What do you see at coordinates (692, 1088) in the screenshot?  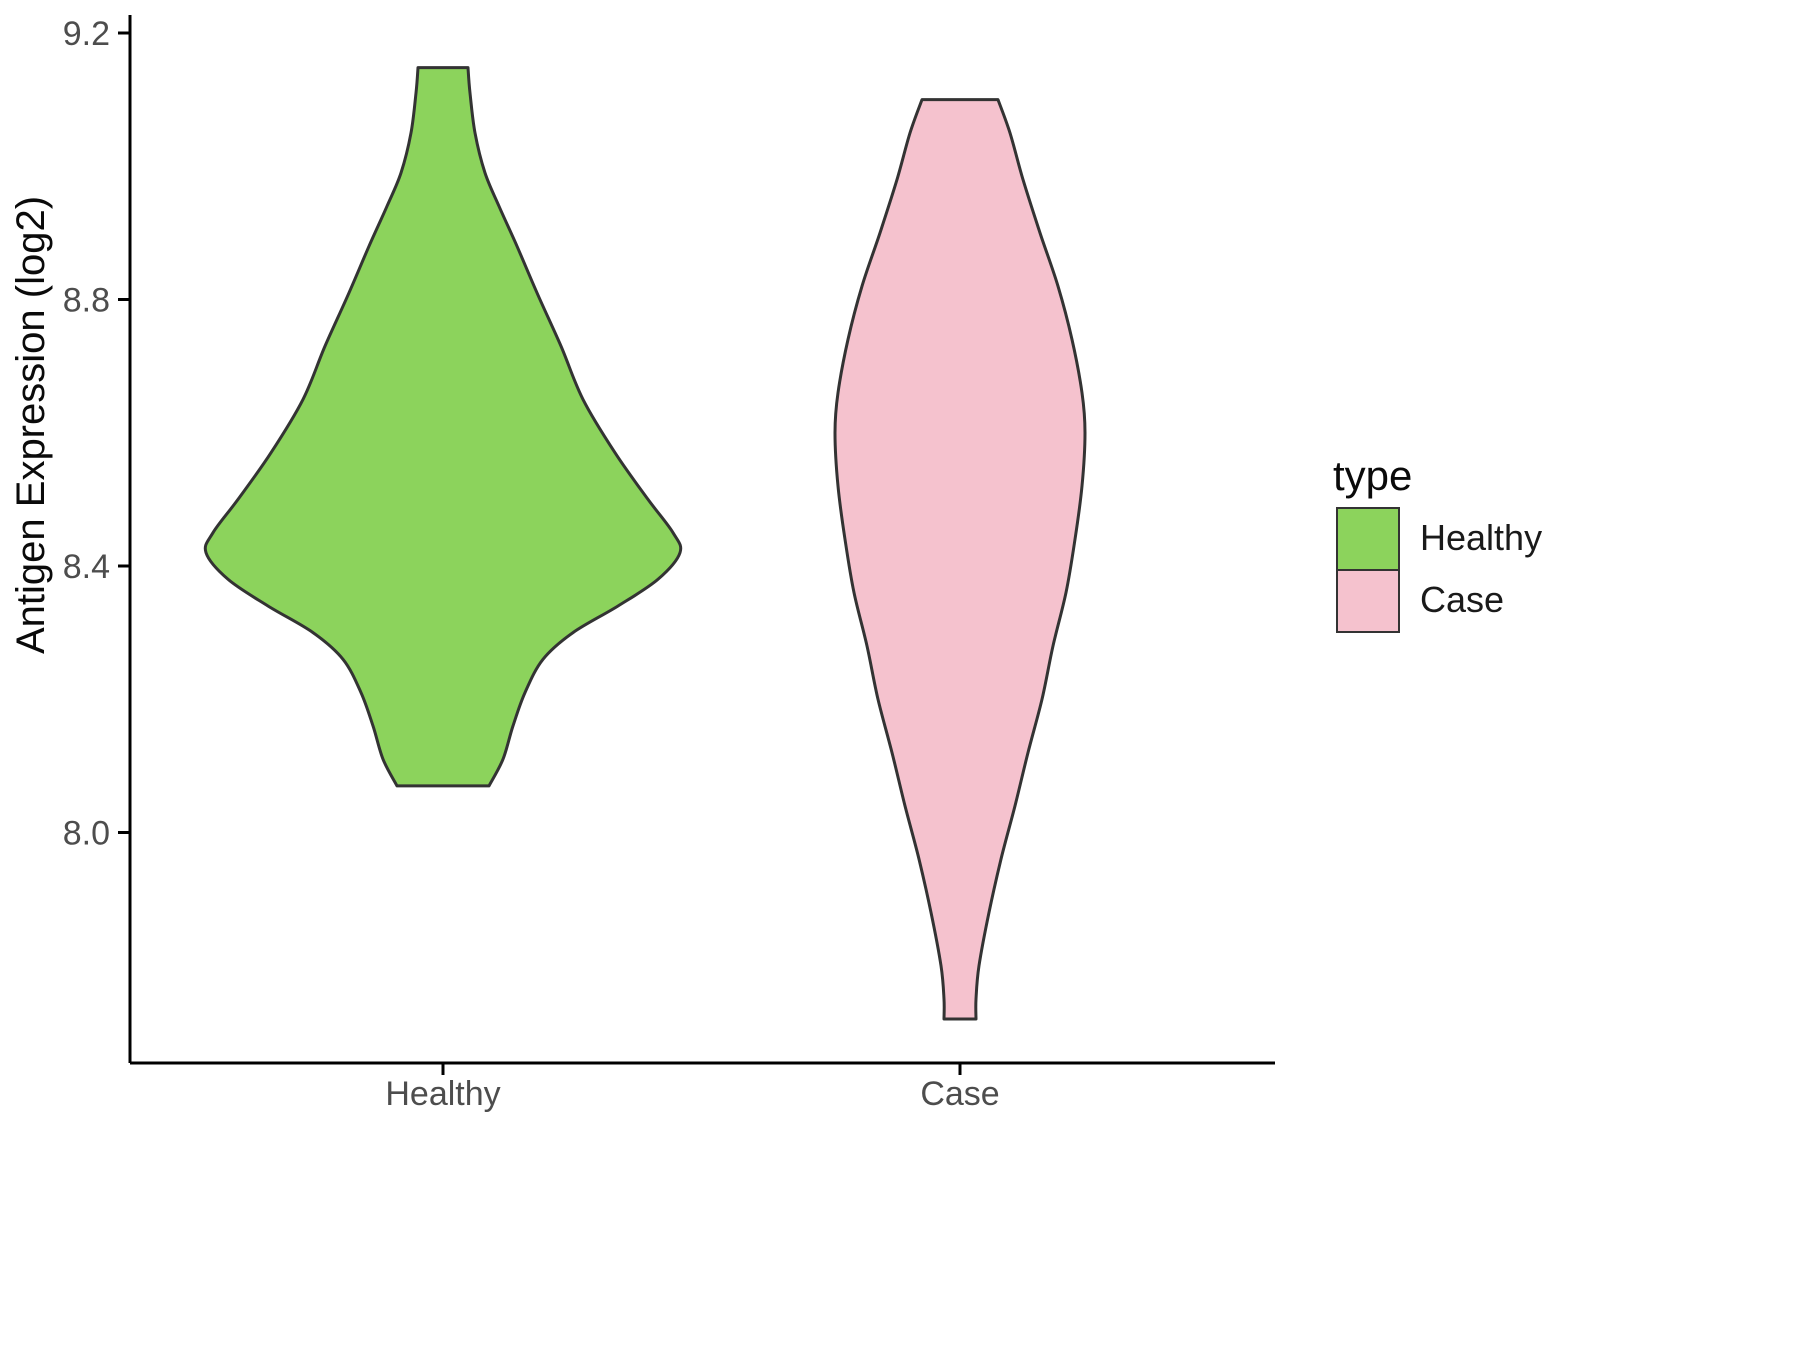 I see `x-axis-ticks: Healthy Case` at bounding box center [692, 1088].